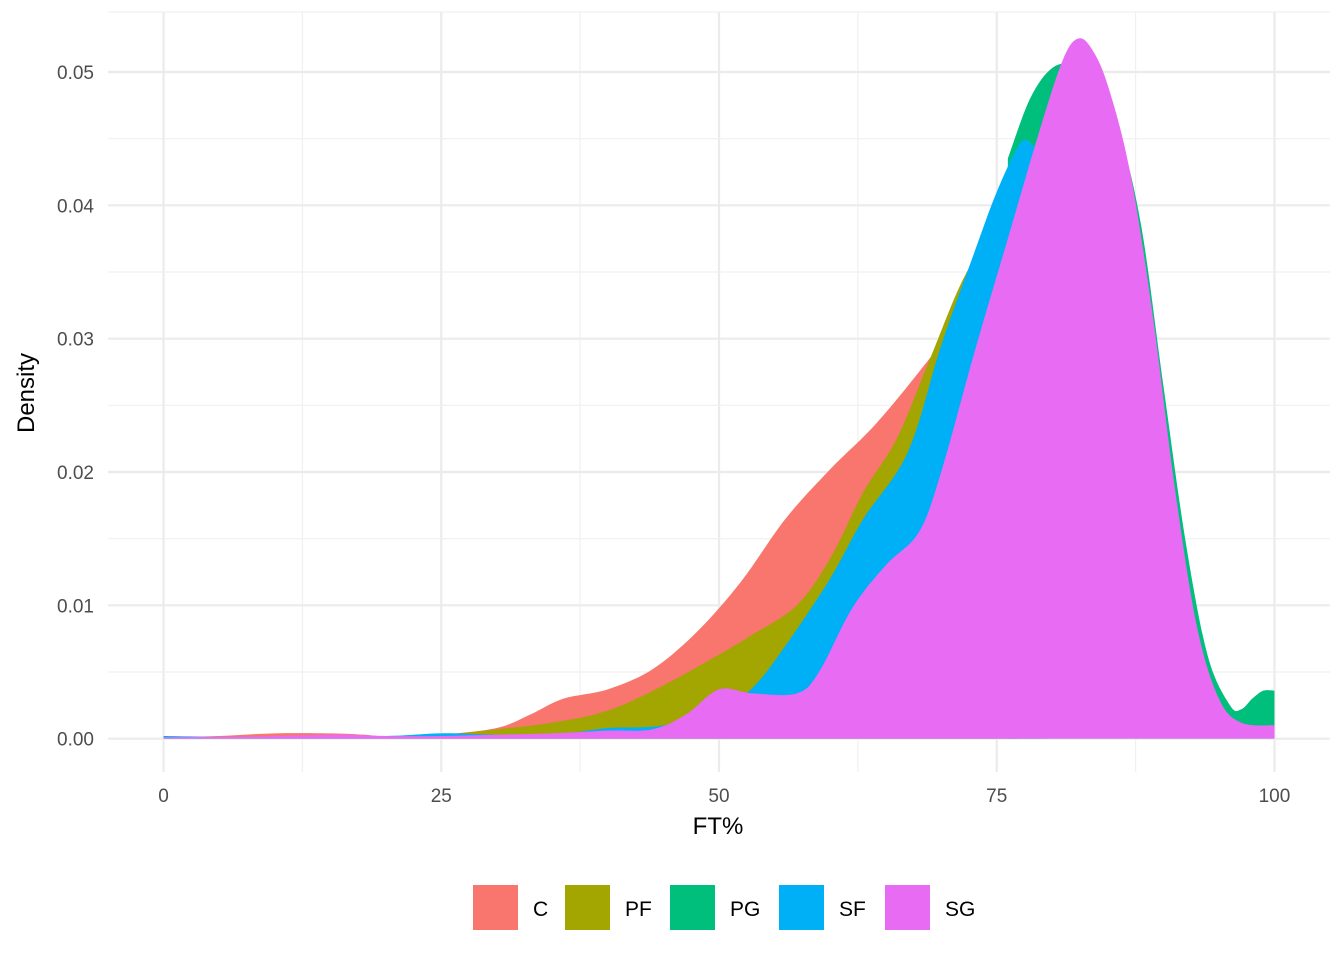  What do you see at coordinates (75, 740) in the screenshot?
I see `y-tick-label: 0.00` at bounding box center [75, 740].